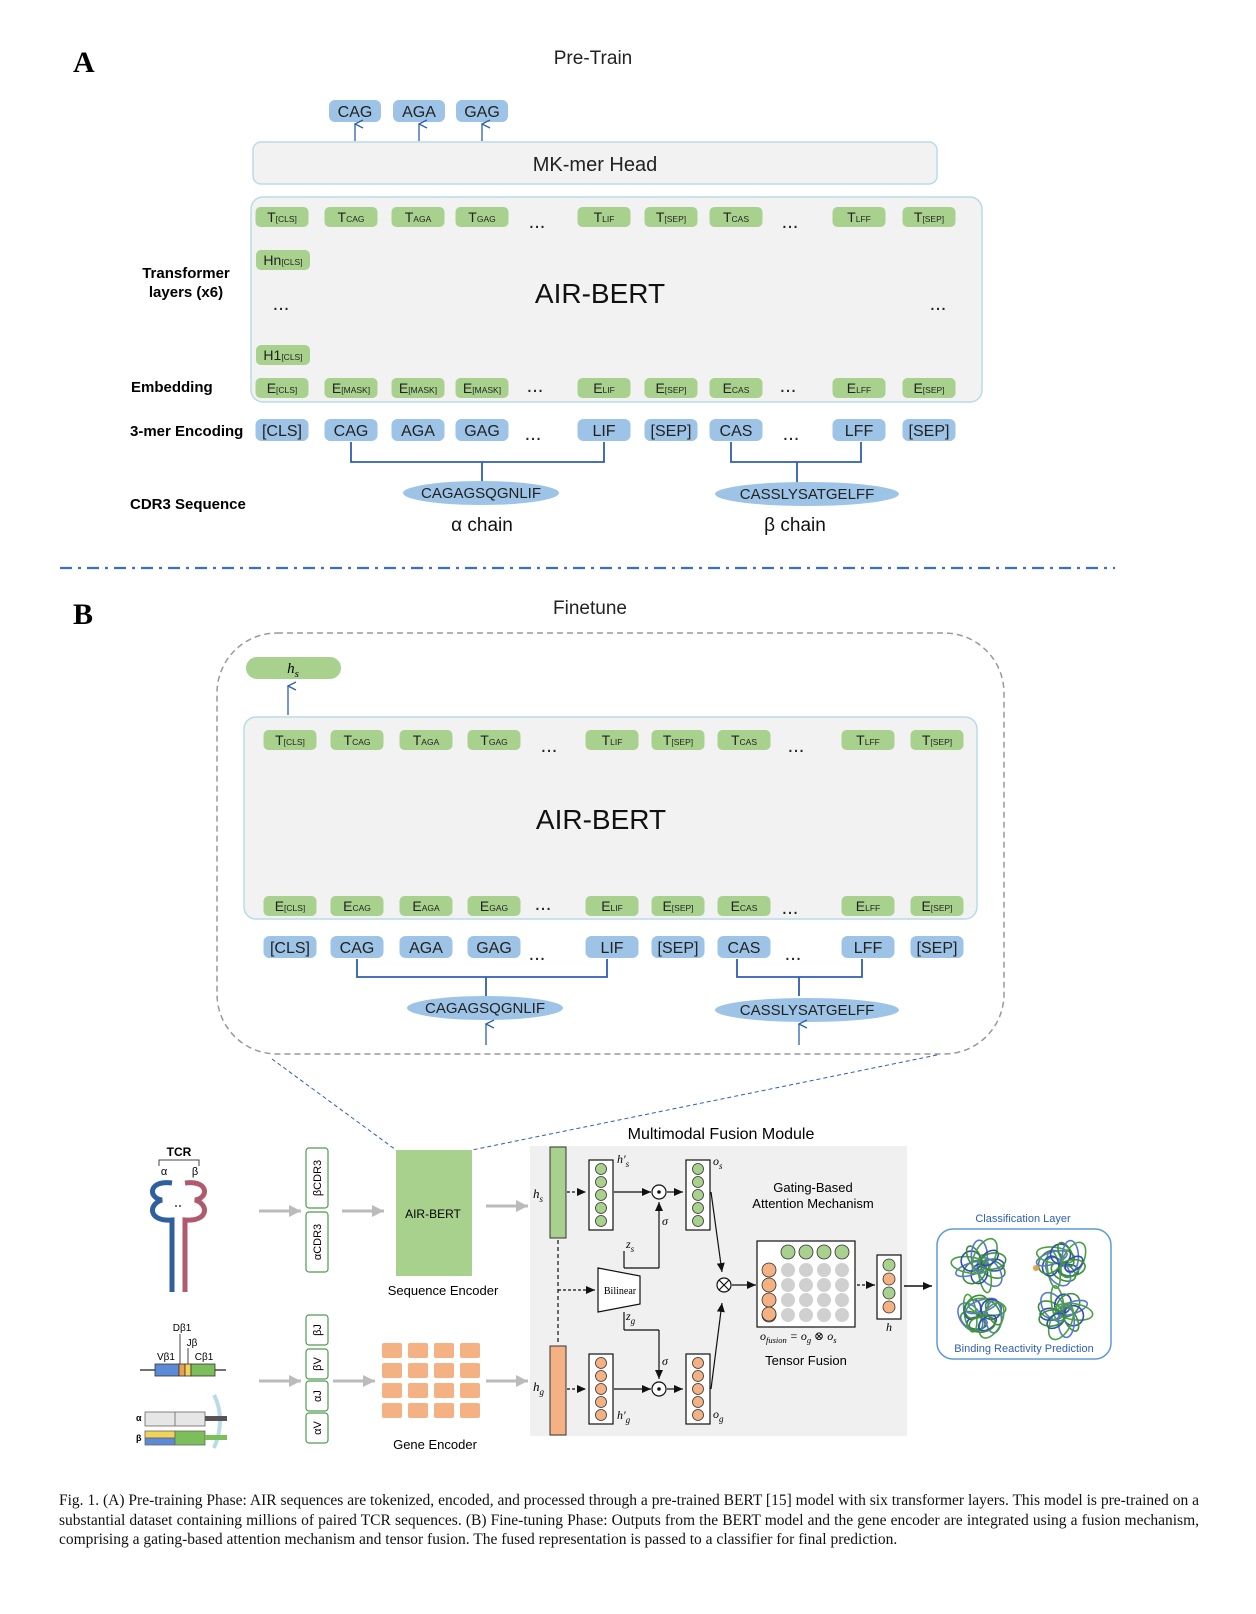 The height and width of the screenshot is (1614, 1256). I want to click on hg-bar, so click(558, 1390).